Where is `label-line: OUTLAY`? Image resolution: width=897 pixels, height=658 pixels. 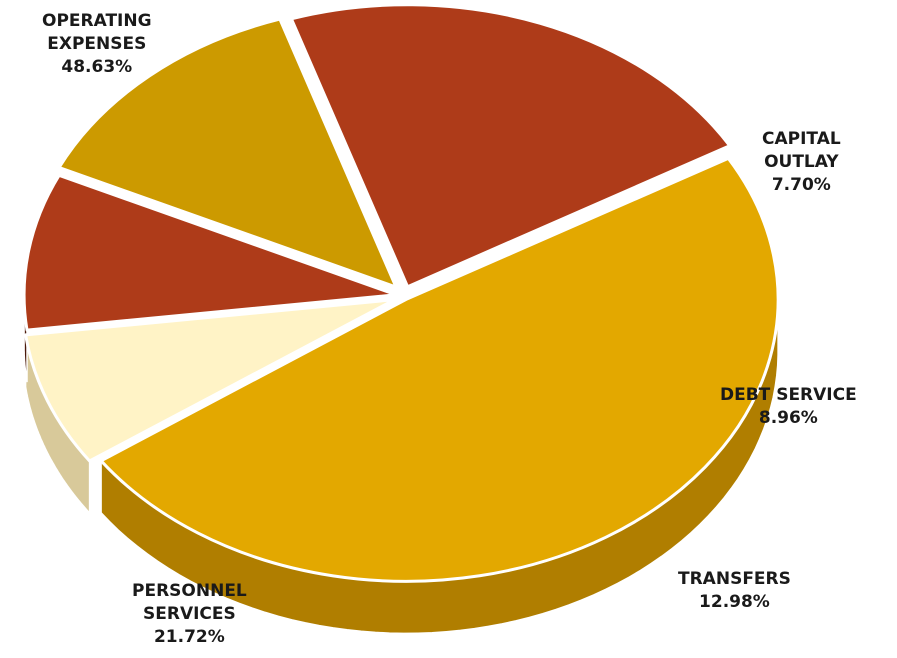
label-line: OUTLAY is located at coordinates (801, 162).